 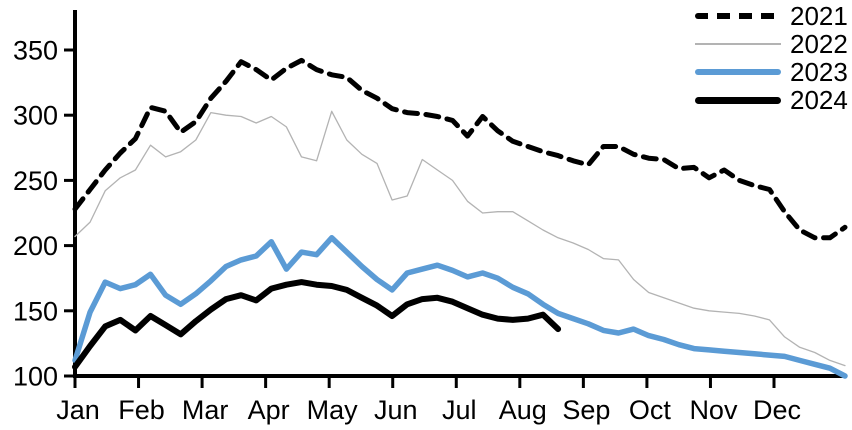 I want to click on x-tick-label: May, so click(x=333, y=410).